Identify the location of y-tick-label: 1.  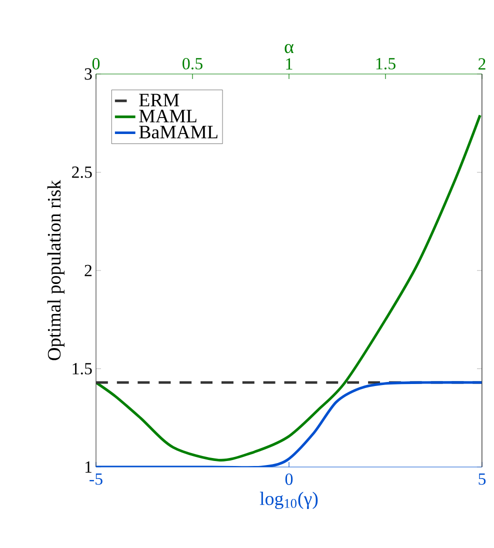
(88, 467).